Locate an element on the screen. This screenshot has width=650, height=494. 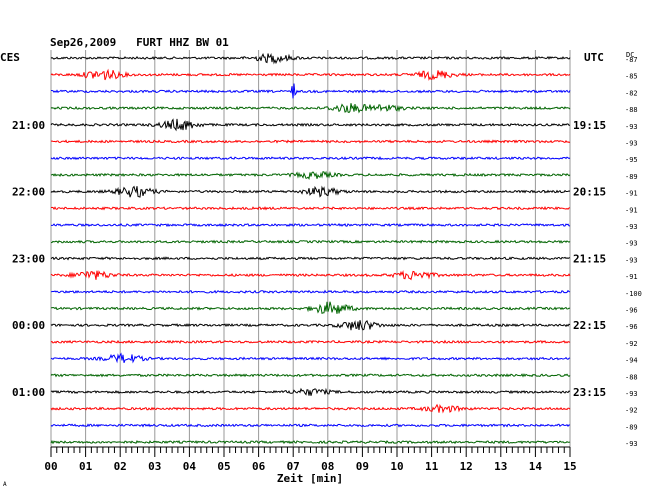
left-hour-labels: 21:00 22:00 23:00 00:00 01:00 is located at coordinates (28, 259).